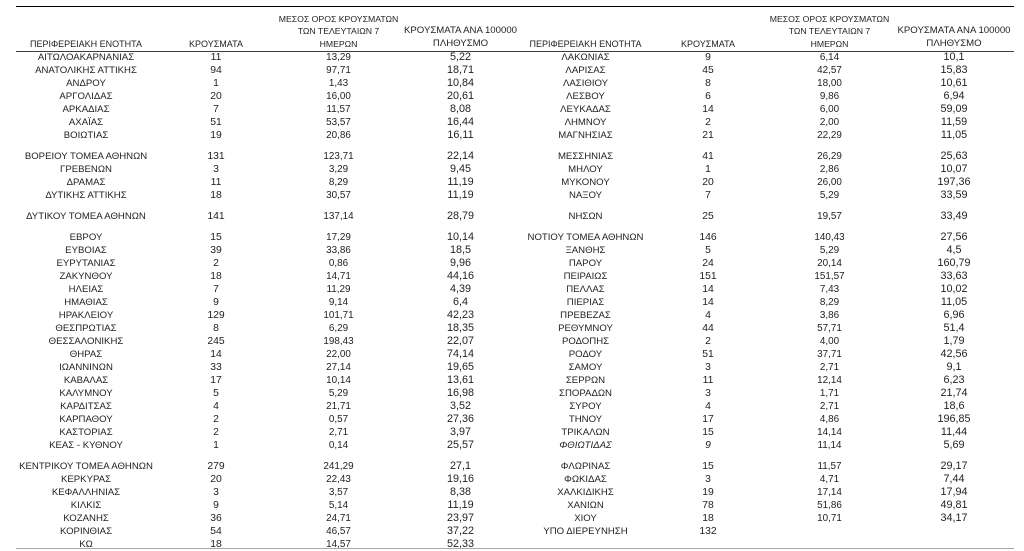 The height and width of the screenshot is (551, 1024). Describe the element at coordinates (954, 275) in the screenshot. I see `cell-right-per100k: 33,63` at that location.